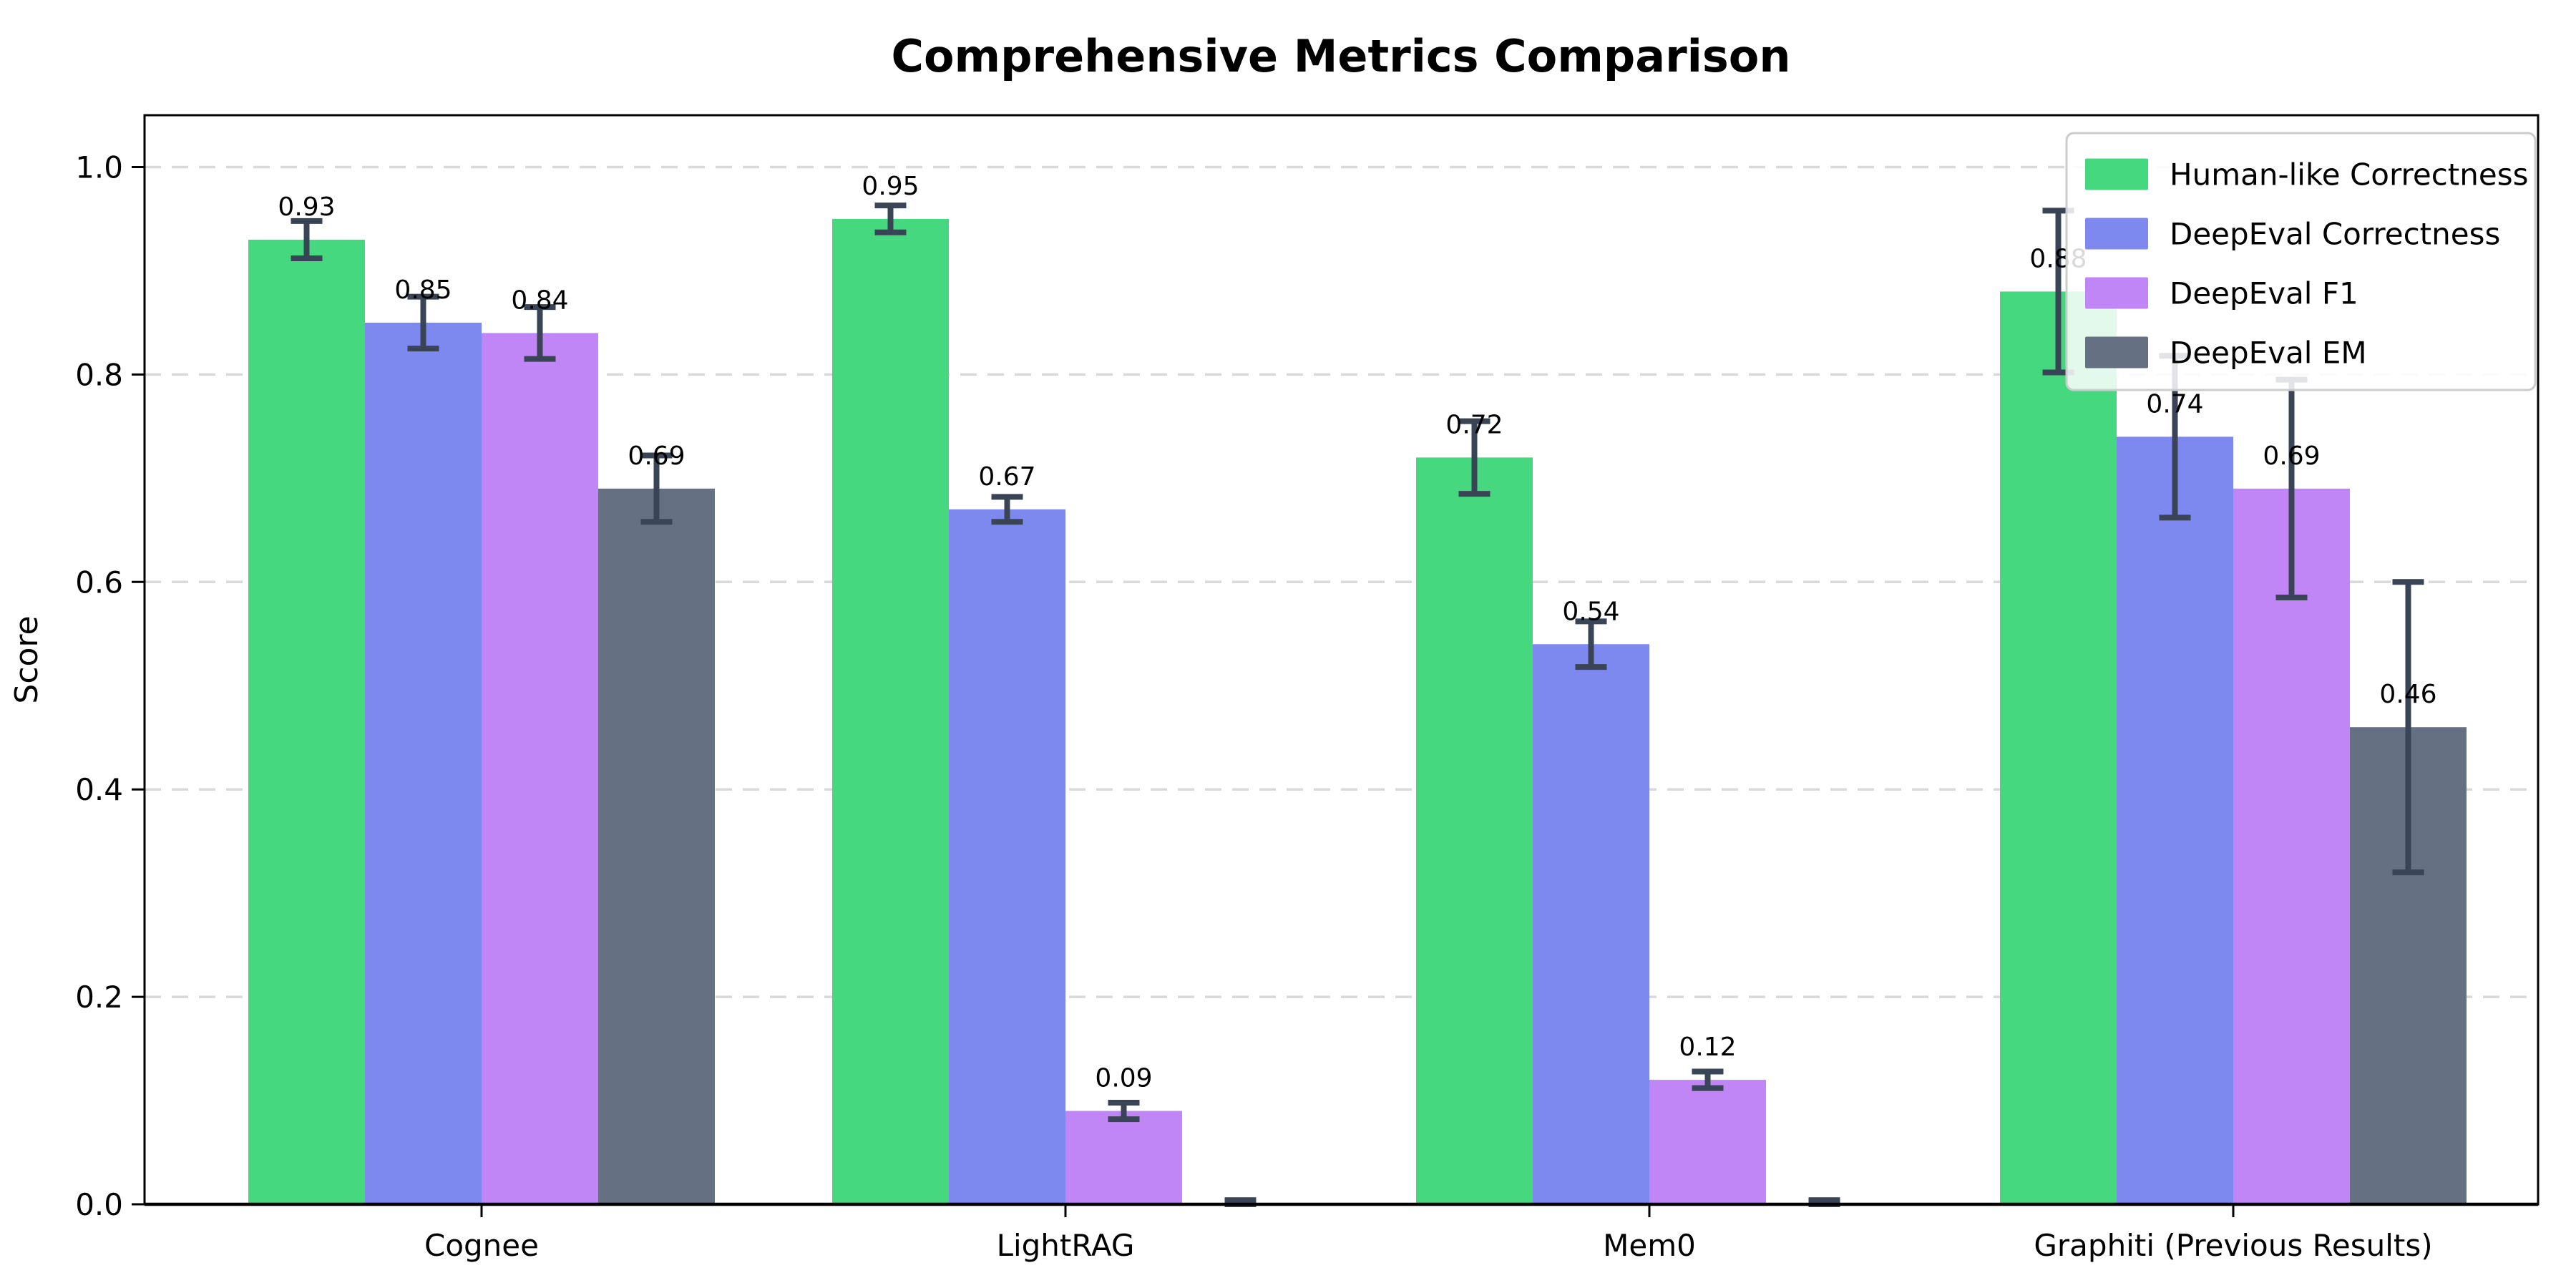 This screenshot has width=2576, height=1288. Describe the element at coordinates (2233, 1245) in the screenshot. I see `x-tick-label: Graphiti (Previous Results)` at that location.